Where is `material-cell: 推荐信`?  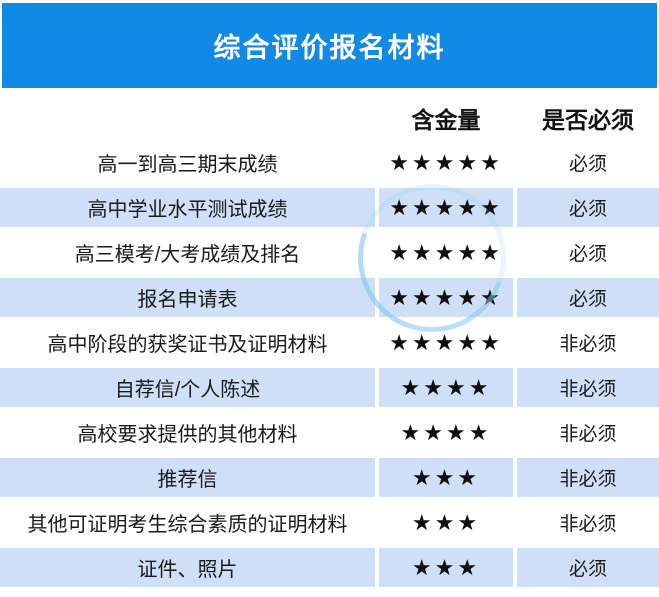 material-cell: 推荐信 is located at coordinates (187, 477).